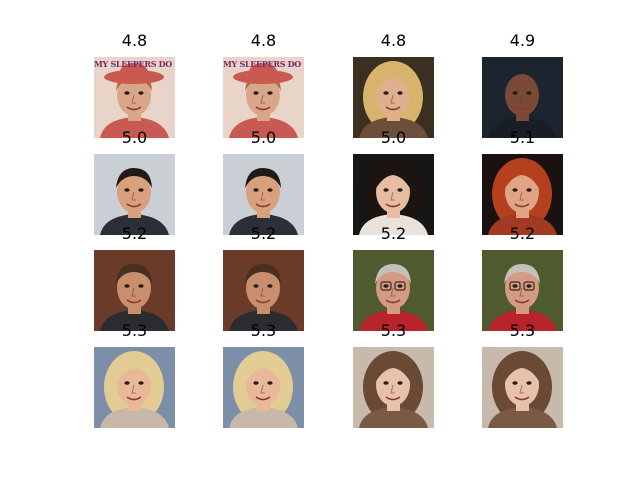 This screenshot has height=480, width=640. What do you see at coordinates (522, 137) in the screenshot?
I see `score-label: 5.1` at bounding box center [522, 137].